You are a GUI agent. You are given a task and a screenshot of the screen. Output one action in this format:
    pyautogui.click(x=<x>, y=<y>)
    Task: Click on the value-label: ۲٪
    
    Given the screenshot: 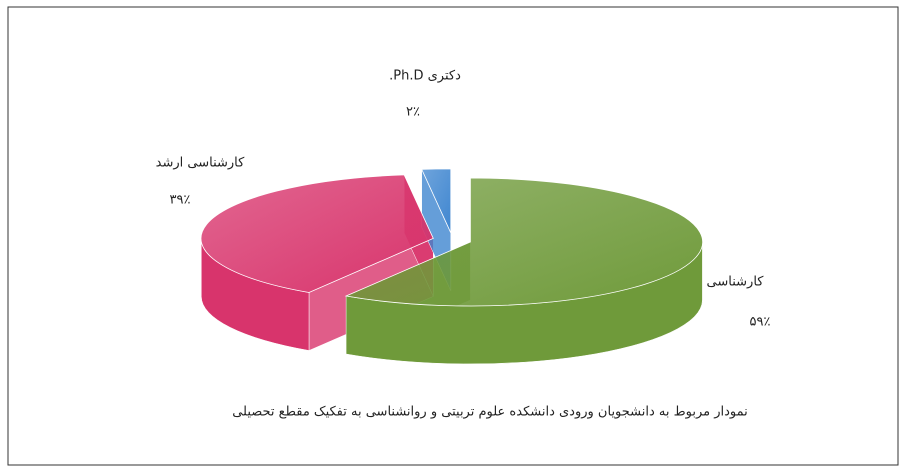 What is the action you would take?
    pyautogui.click(x=413, y=112)
    